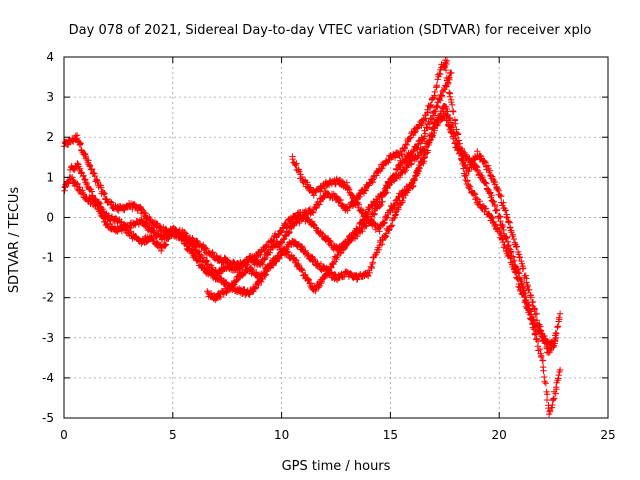 The height and width of the screenshot is (480, 640). I want to click on x-tick-label: 5, so click(173, 435).